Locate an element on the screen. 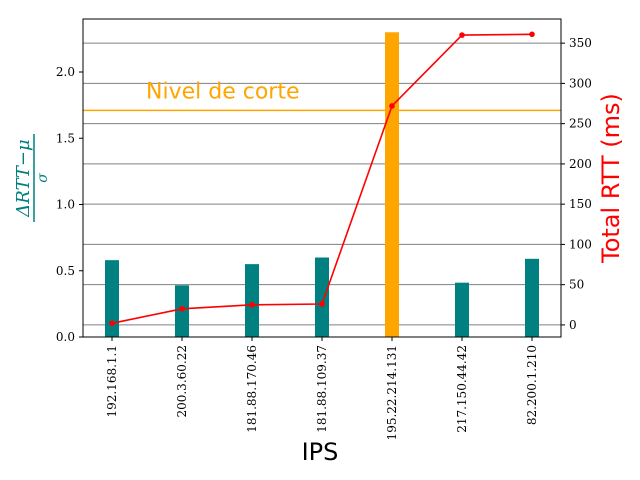 The image size is (640, 480). y-left-label-denominator: σ is located at coordinates (43, 178).